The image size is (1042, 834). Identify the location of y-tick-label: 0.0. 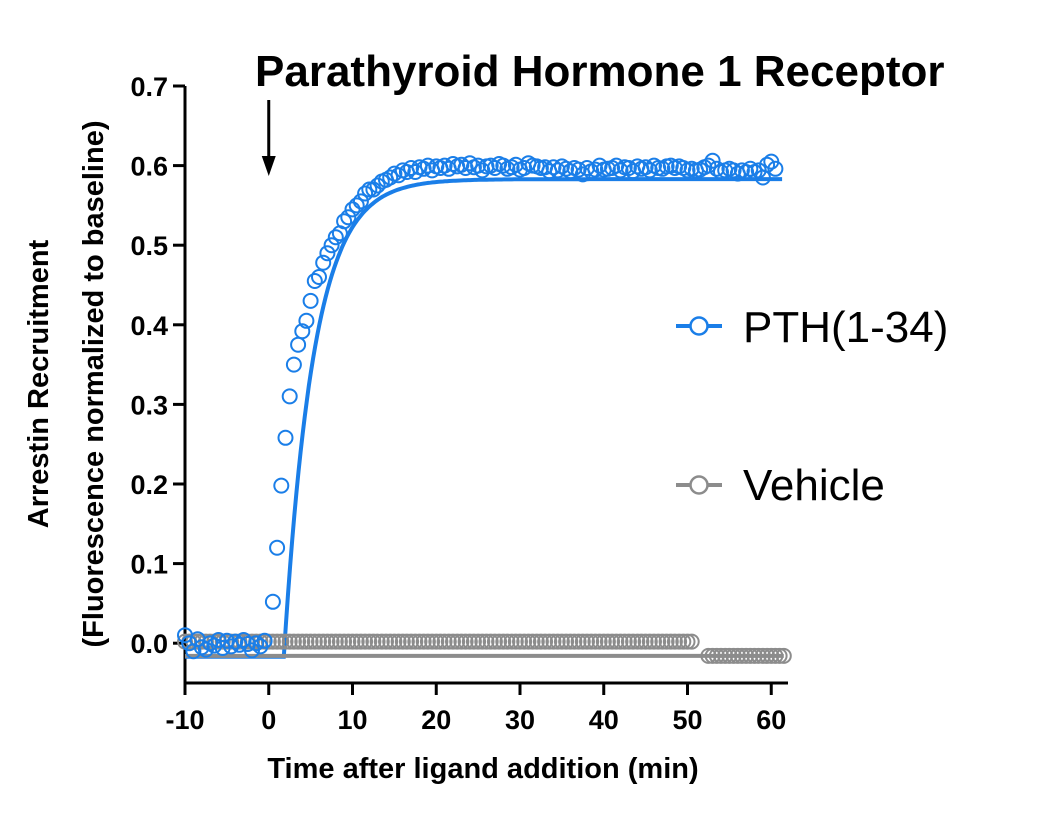
(149, 644).